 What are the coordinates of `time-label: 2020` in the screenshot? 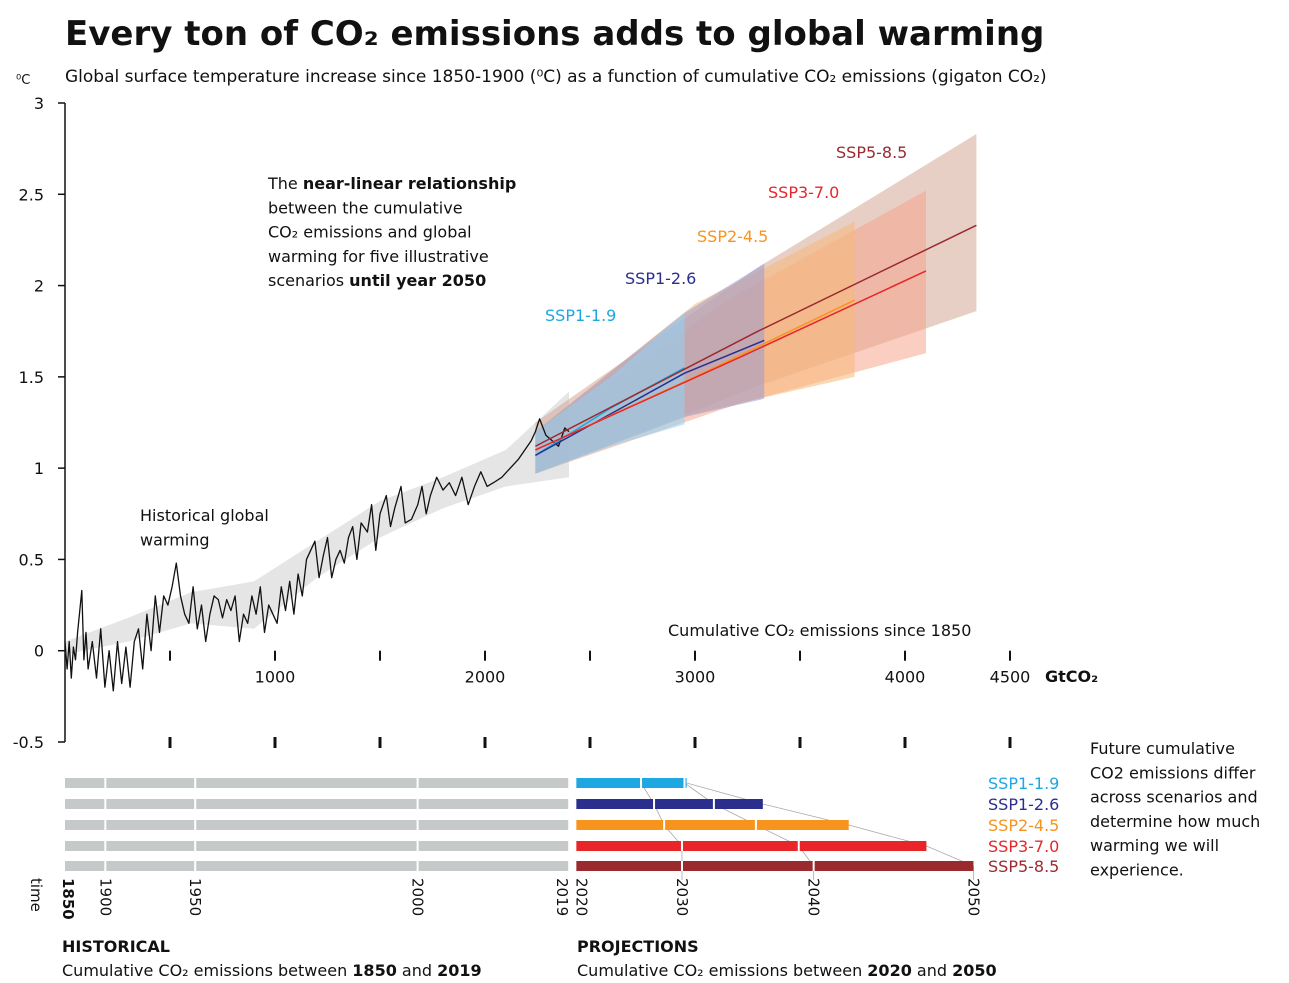 It's located at (581, 897).